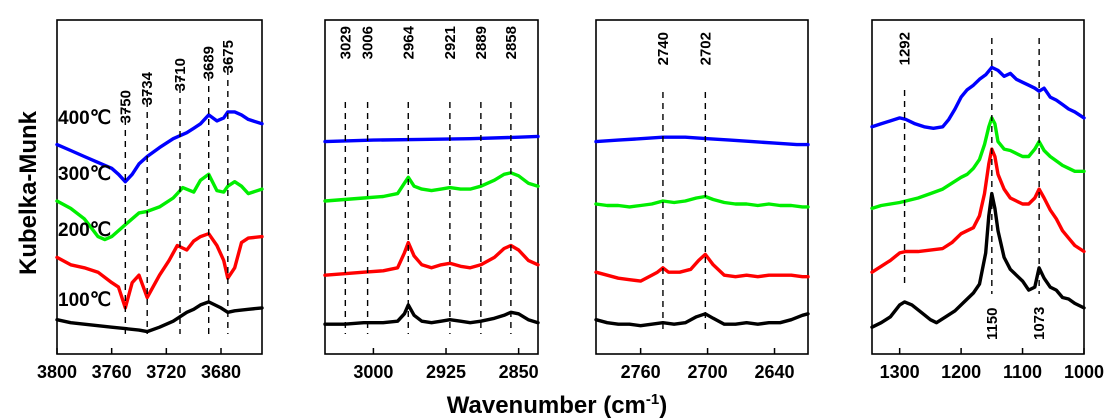 The image size is (1110, 420). Describe the element at coordinates (180, 74) in the screenshot. I see `peak-label: 3710` at that location.